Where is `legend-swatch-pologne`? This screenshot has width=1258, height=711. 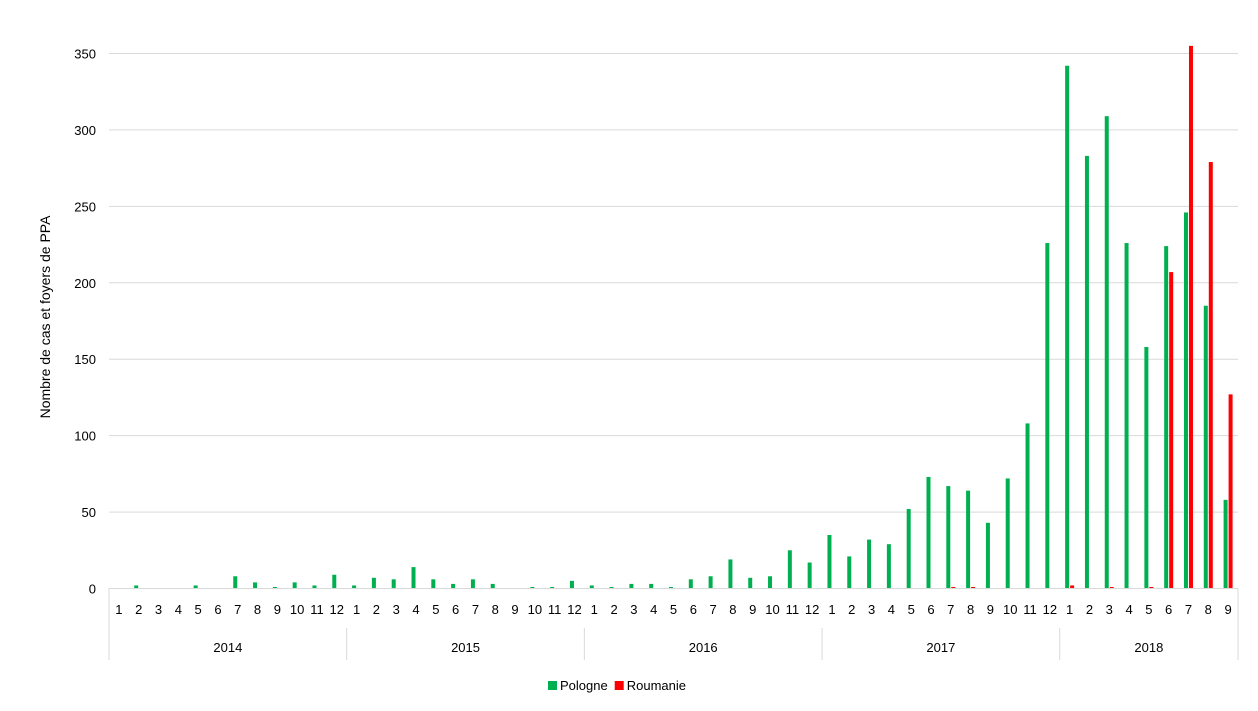 legend-swatch-pologne is located at coordinates (552, 685).